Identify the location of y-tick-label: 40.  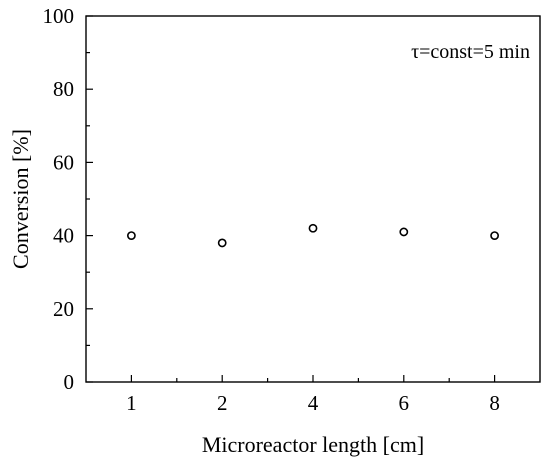
(63, 236).